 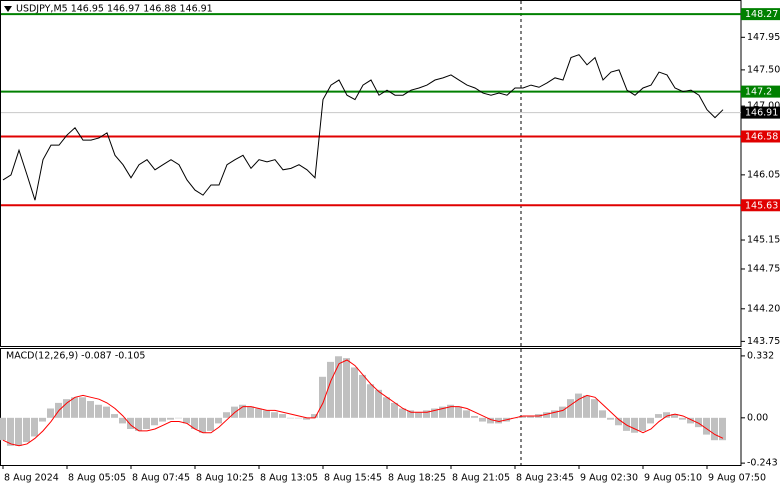 What do you see at coordinates (763, 308) in the screenshot?
I see `y-tick-label: 144.20` at bounding box center [763, 308].